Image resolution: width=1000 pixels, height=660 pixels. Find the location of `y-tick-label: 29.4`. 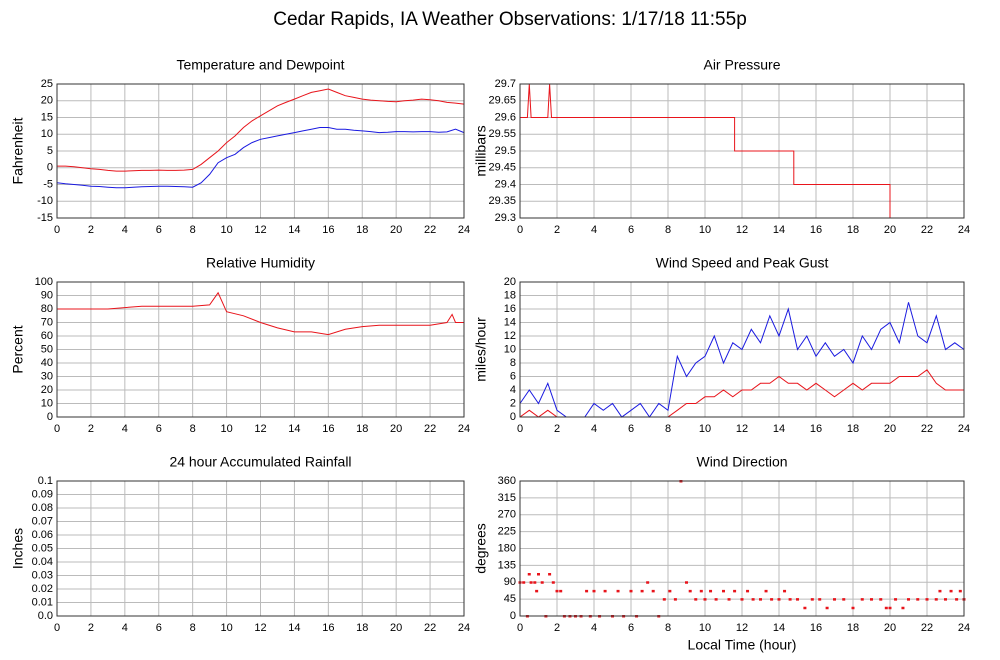

y-tick-label: 29.4 is located at coordinates (505, 184).